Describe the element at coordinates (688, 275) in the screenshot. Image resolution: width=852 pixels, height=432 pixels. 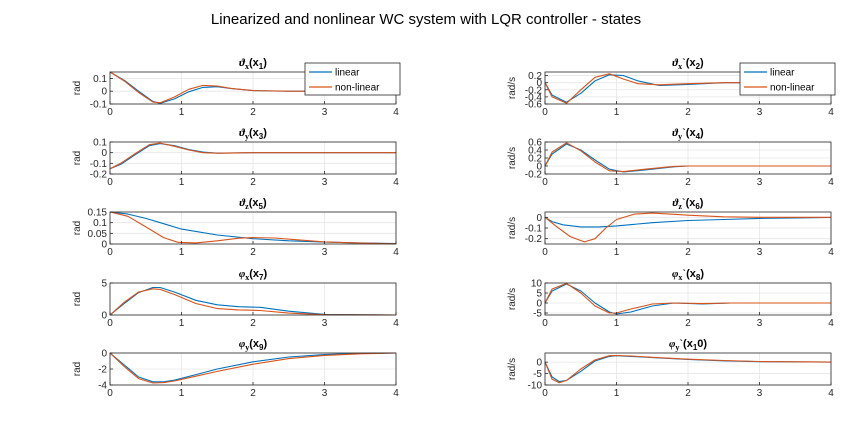
I see `subplot-title: φx`(x8)` at that location.